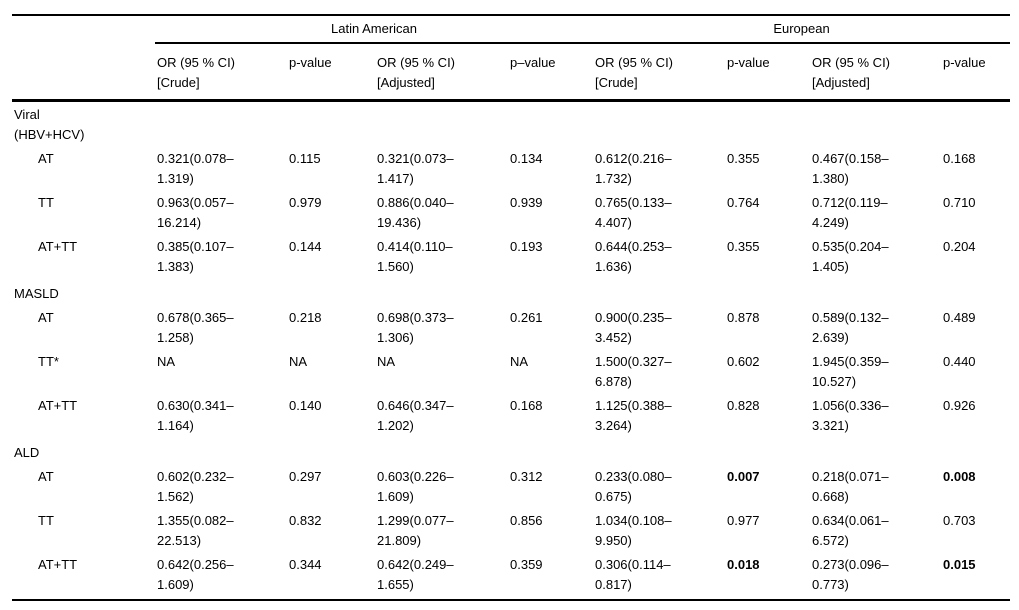 This screenshot has width=1019, height=610. I want to click on p-value-cell: 0.856, so click(526, 520).